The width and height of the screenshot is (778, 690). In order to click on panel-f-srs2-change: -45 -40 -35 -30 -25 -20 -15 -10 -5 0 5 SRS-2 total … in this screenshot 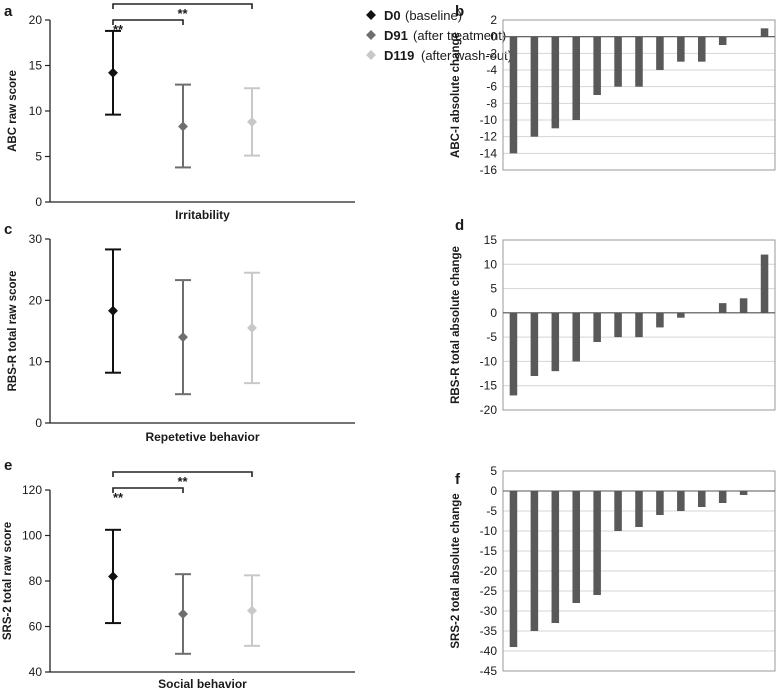, I will do `click(613, 571)`.